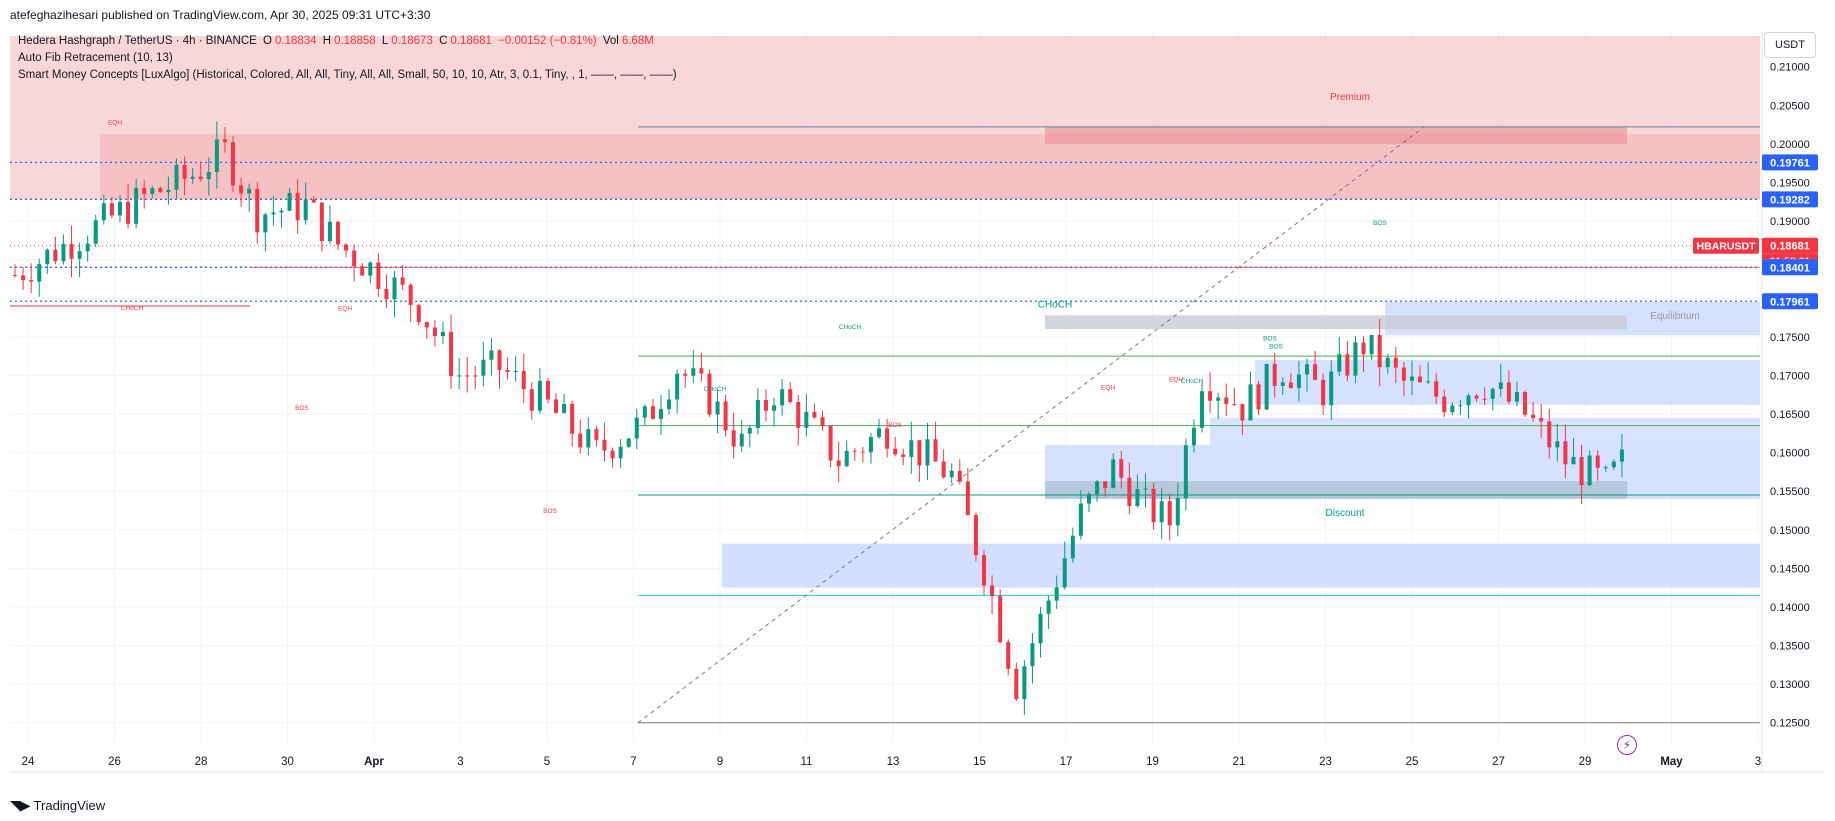 The image size is (1835, 821). I want to click on high-value: 0.18858, so click(355, 41).